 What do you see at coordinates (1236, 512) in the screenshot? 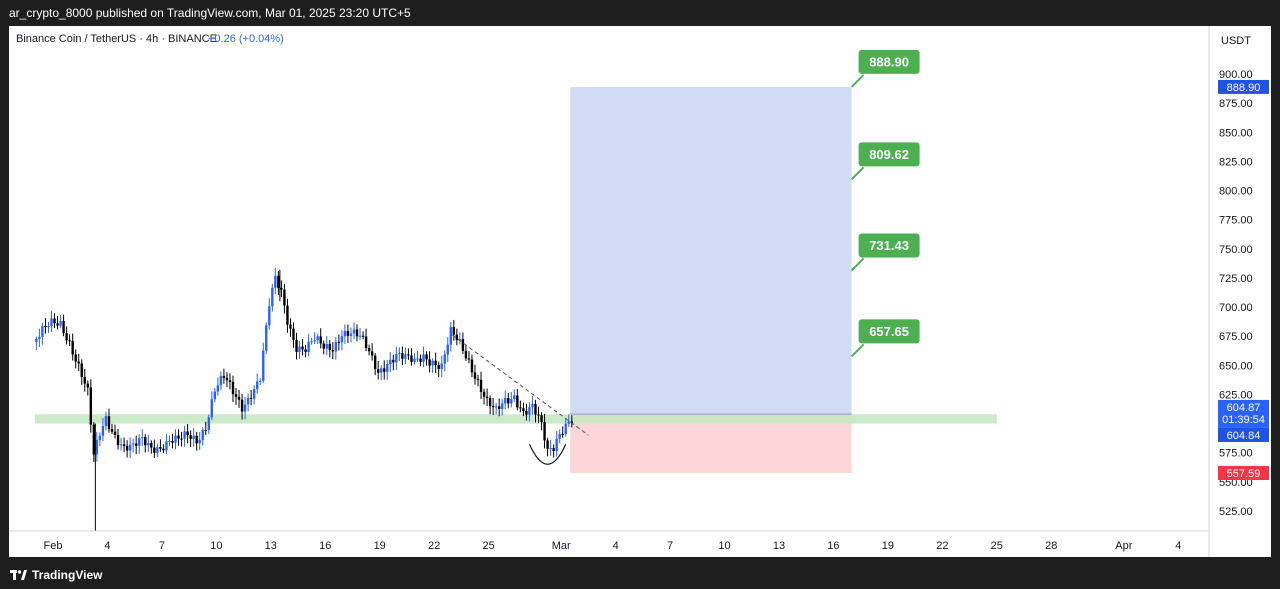
I see `y-tick-label: 525.00` at bounding box center [1236, 512].